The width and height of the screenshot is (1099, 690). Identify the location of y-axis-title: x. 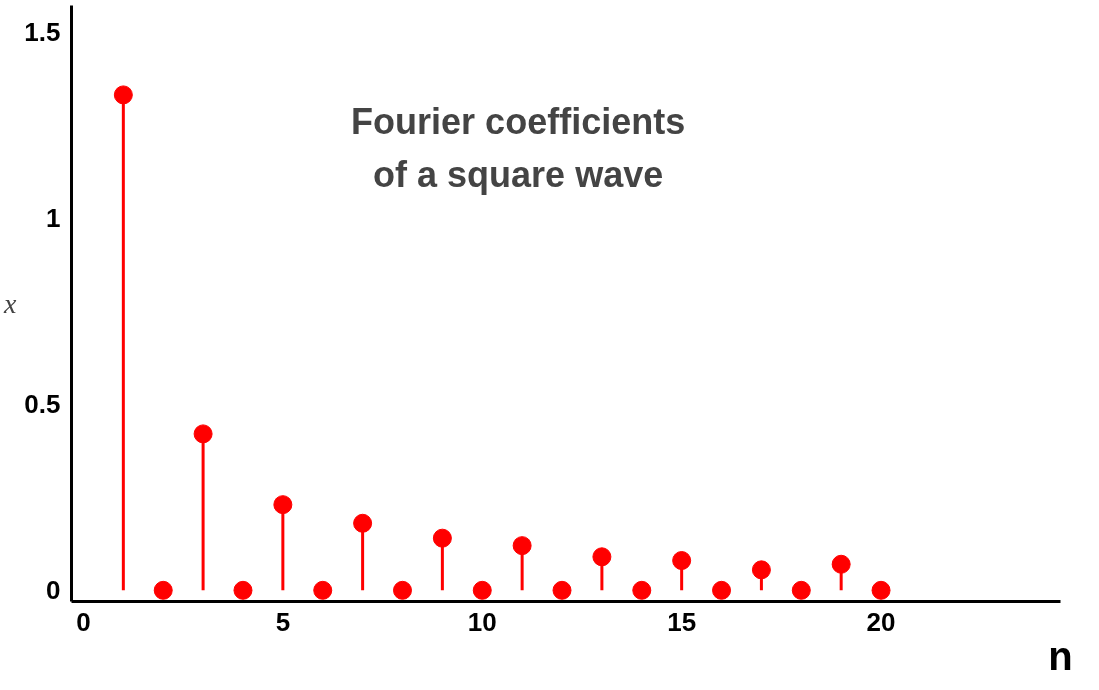
(9, 303).